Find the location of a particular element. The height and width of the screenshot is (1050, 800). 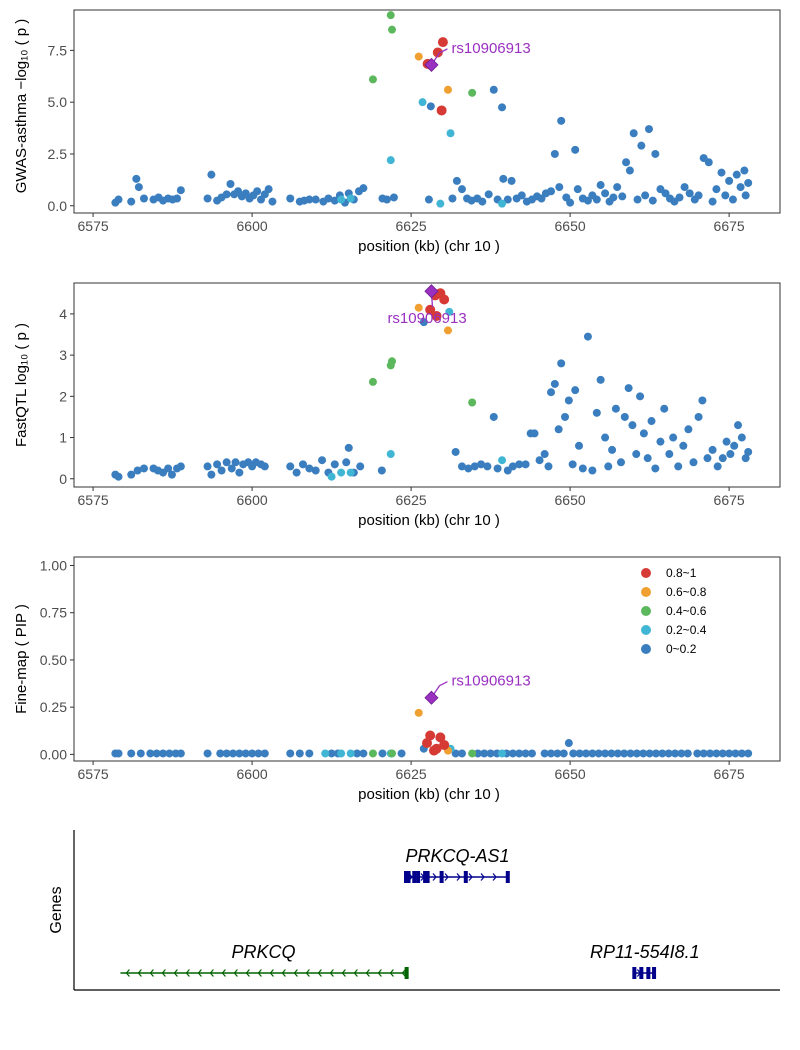

lead-snp-label: rs10906913 is located at coordinates (490, 48).